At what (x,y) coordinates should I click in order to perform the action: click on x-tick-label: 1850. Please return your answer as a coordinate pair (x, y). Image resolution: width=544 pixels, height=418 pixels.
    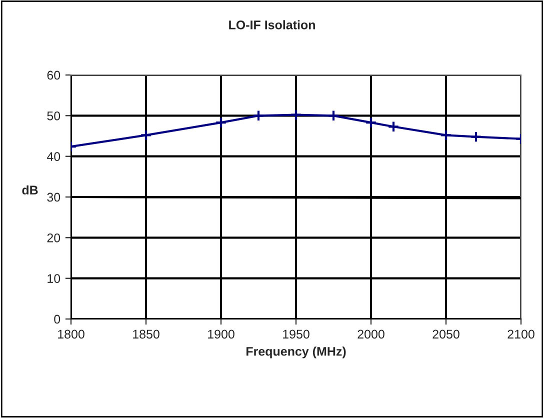
    Looking at the image, I should click on (146, 334).